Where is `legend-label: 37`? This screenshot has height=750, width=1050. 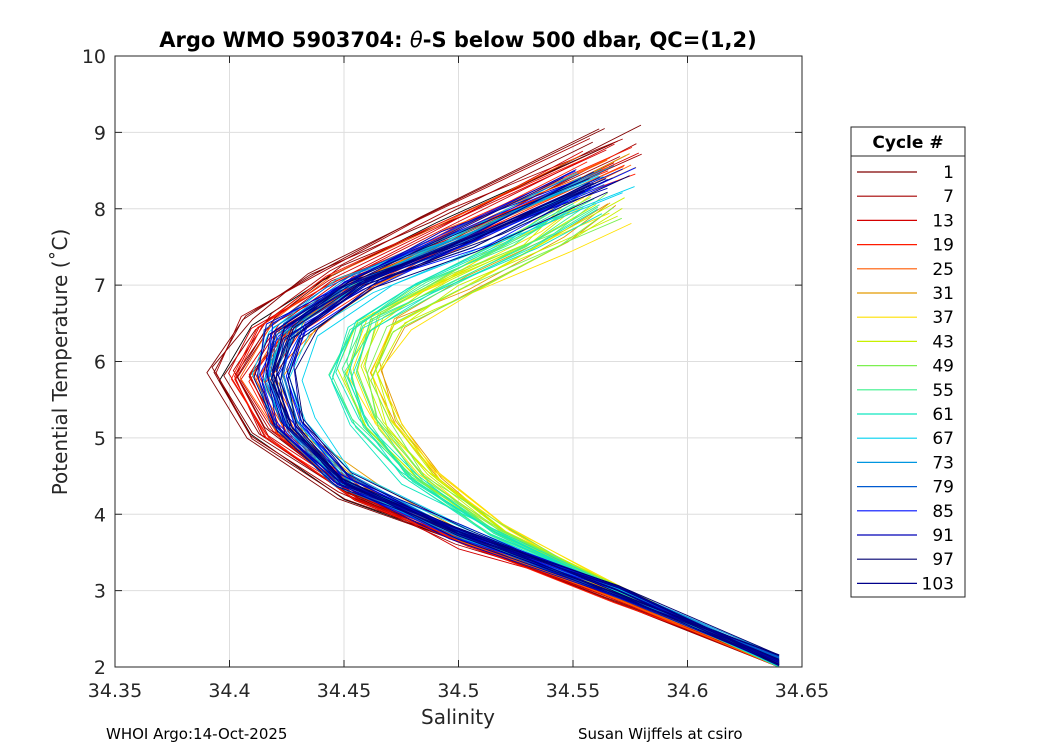 legend-label: 37 is located at coordinates (943, 318).